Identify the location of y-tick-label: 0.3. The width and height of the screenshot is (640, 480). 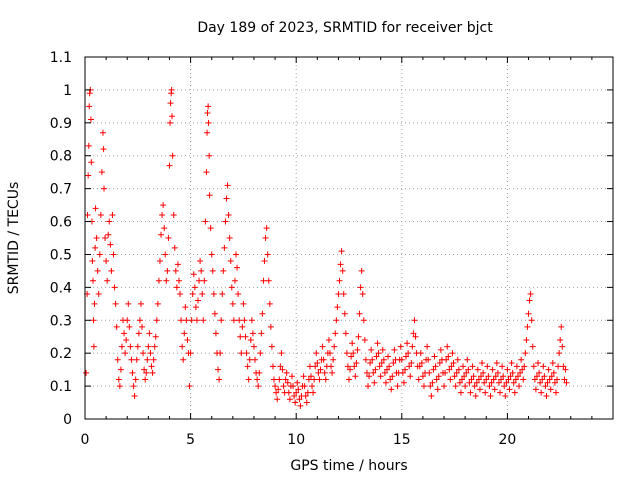
(61, 321).